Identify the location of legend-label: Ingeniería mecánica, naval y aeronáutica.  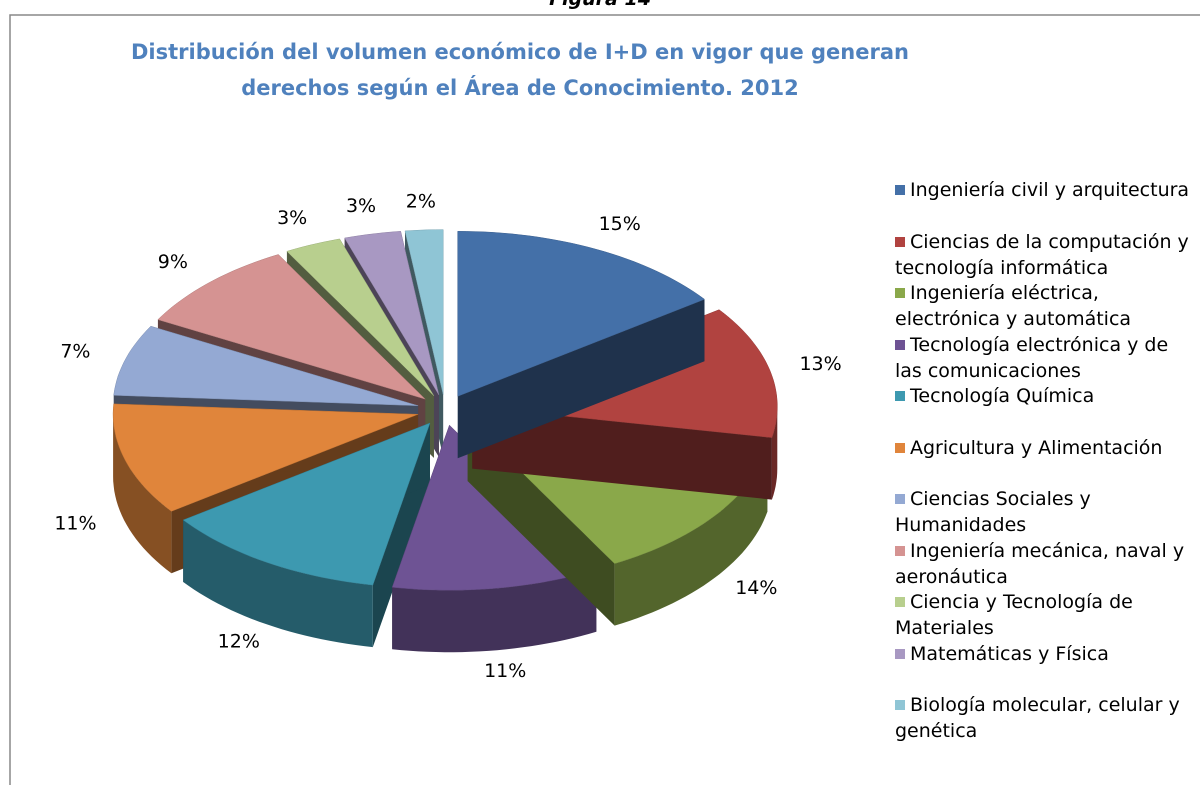
(1040, 563).